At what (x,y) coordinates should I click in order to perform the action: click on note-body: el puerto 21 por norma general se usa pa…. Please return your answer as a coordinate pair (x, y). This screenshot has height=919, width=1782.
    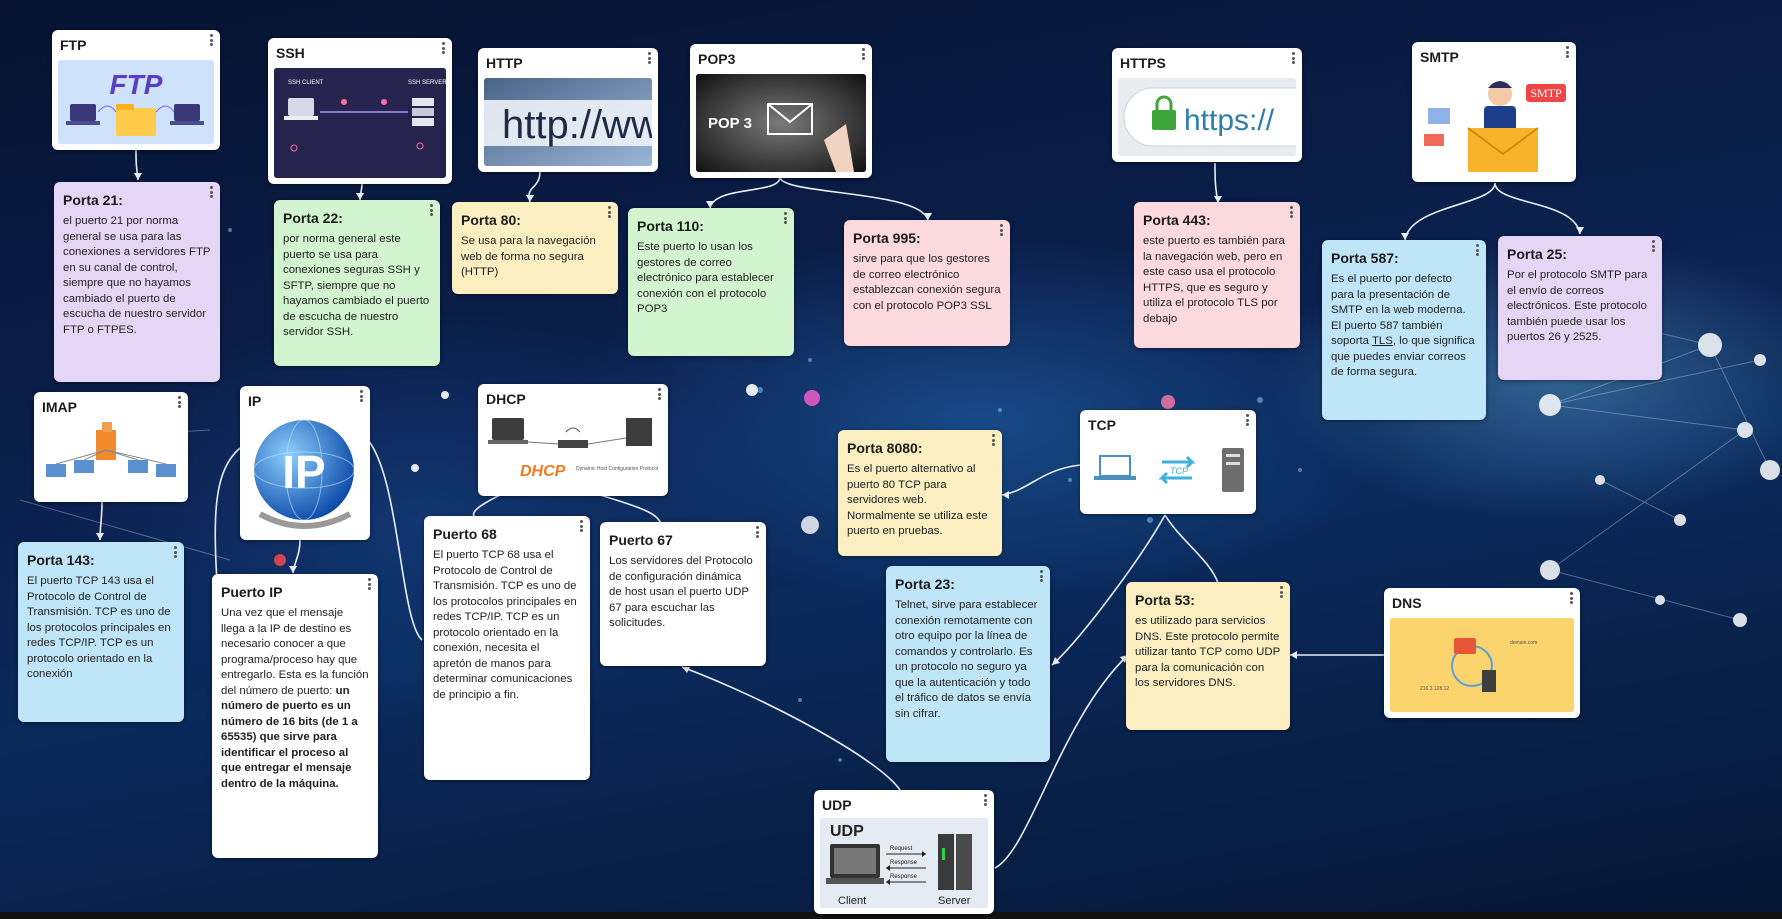
    Looking at the image, I should click on (137, 275).